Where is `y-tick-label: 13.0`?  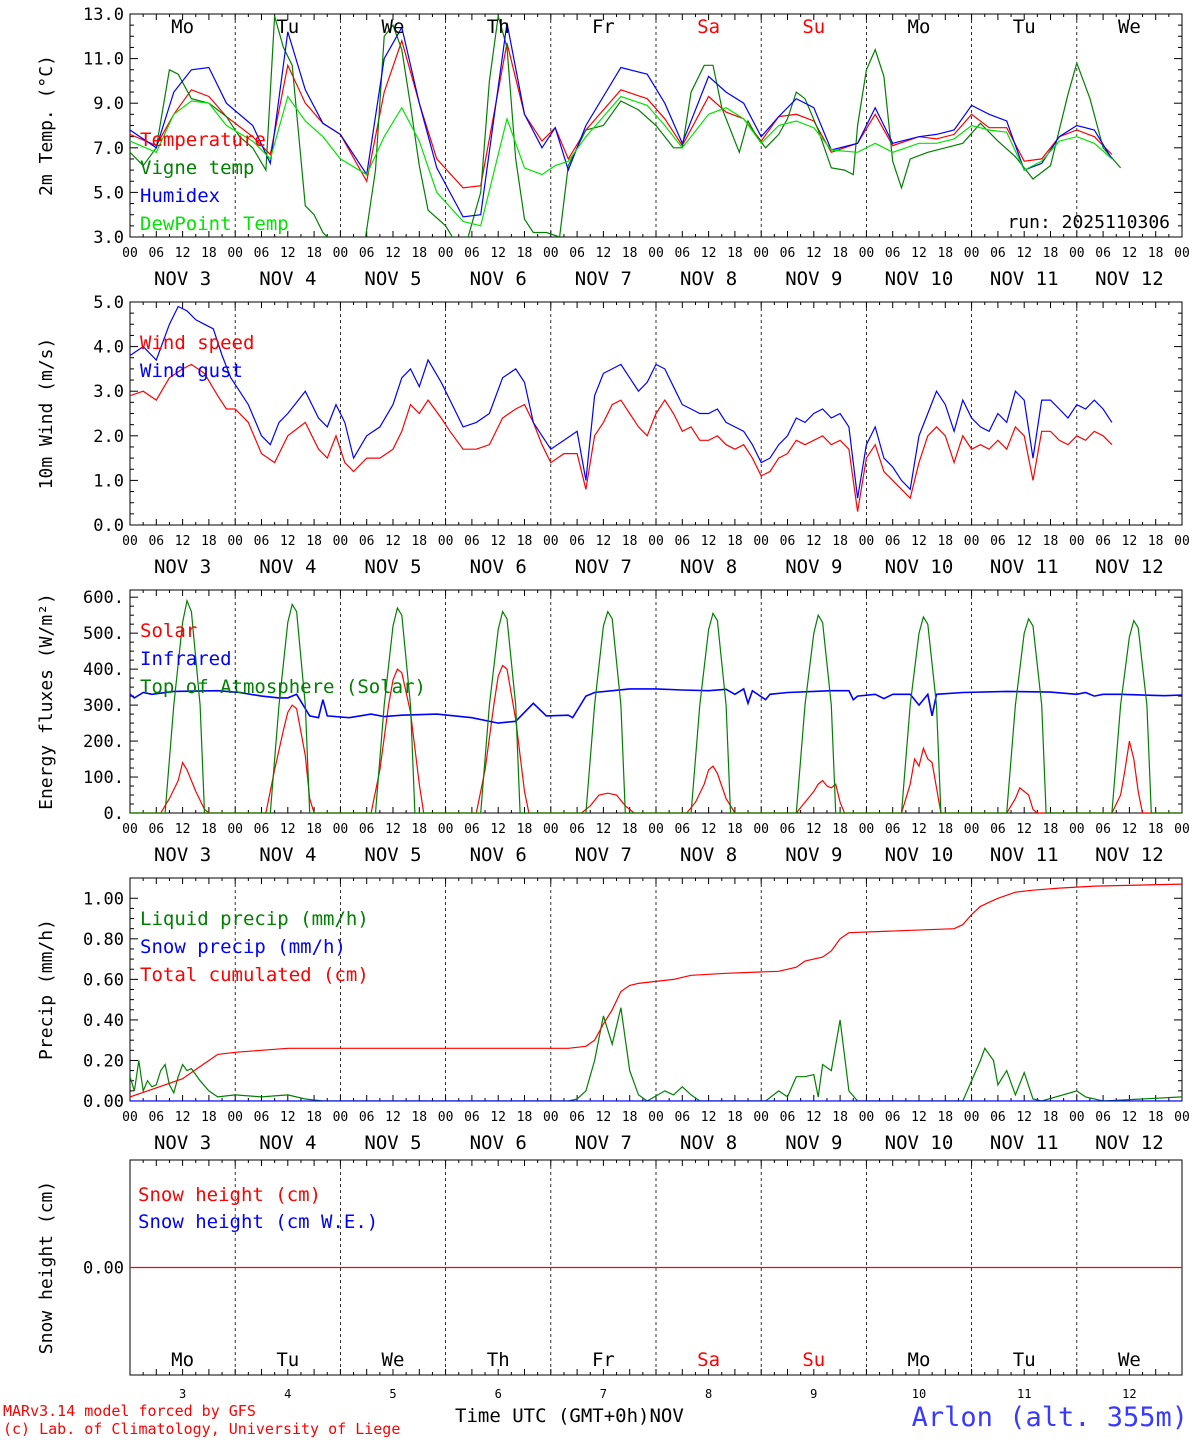 y-tick-label: 13.0 is located at coordinates (103, 15).